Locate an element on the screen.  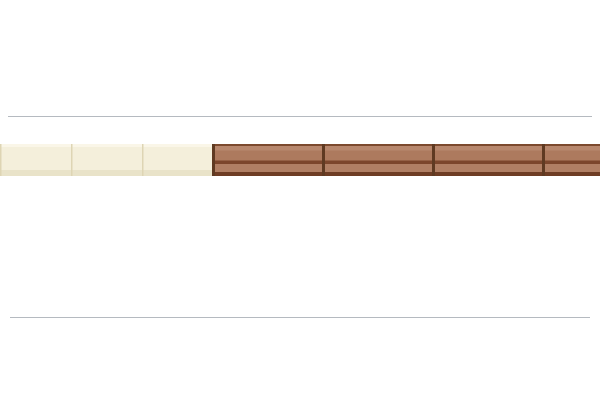
bottom-chart-year-labels is located at coordinates (300, 334).